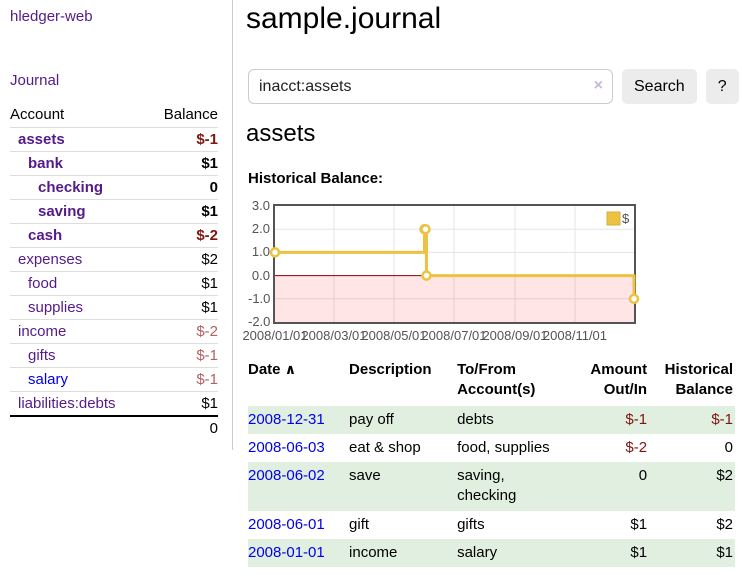  What do you see at coordinates (67, 403) in the screenshot?
I see `account-link: liabilities:debts` at bounding box center [67, 403].